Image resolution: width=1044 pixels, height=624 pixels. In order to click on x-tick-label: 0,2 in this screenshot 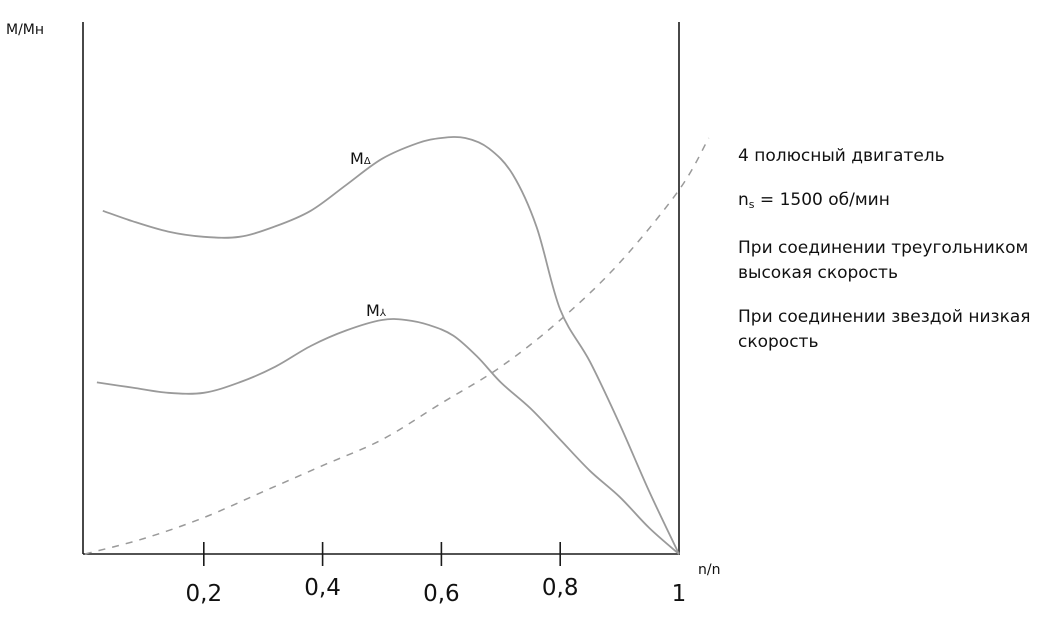, I will do `click(204, 594)`.